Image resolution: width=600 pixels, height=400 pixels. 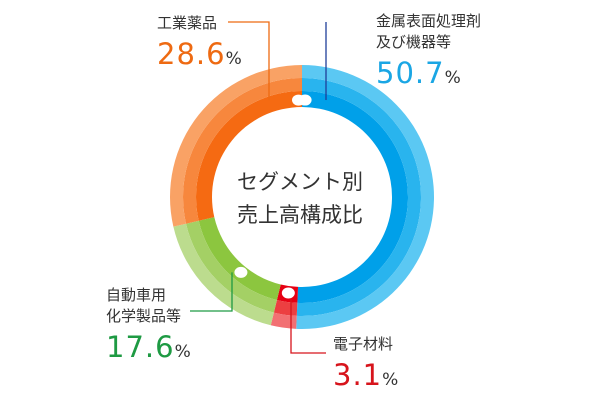 I want to click on slice-industrial-mid-ring, so click(x=242, y=151).